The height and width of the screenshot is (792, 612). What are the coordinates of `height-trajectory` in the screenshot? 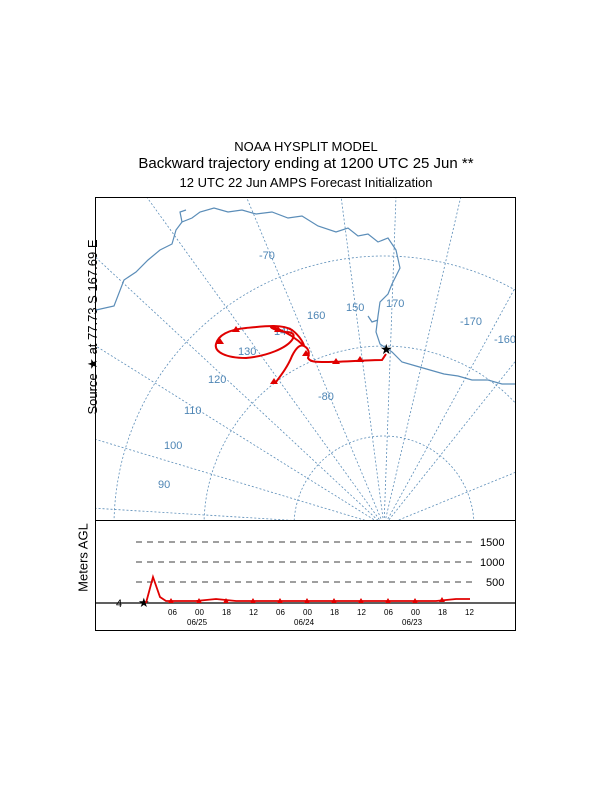 It's located at (307, 588).